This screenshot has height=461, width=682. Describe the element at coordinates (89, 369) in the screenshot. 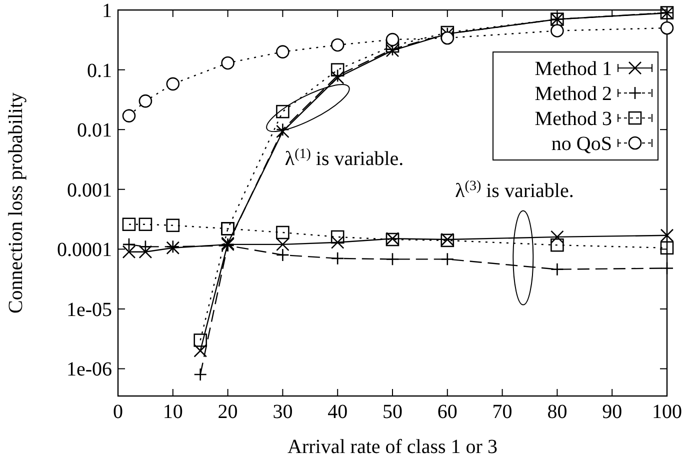

I see `y-tick-label: 1e-06` at that location.